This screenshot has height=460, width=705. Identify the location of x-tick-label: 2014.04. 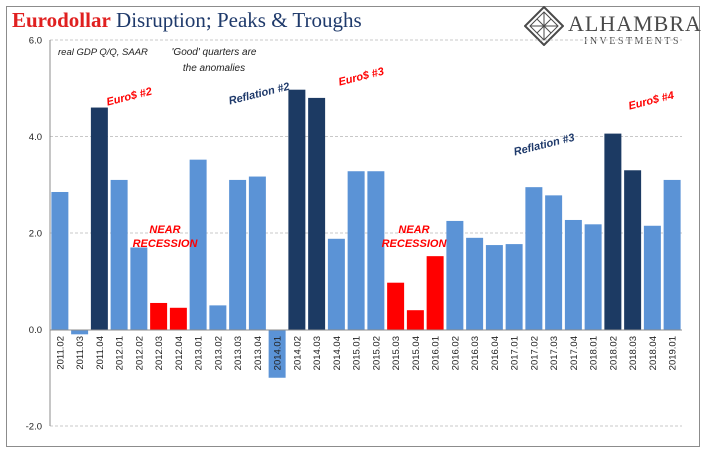
(337, 353).